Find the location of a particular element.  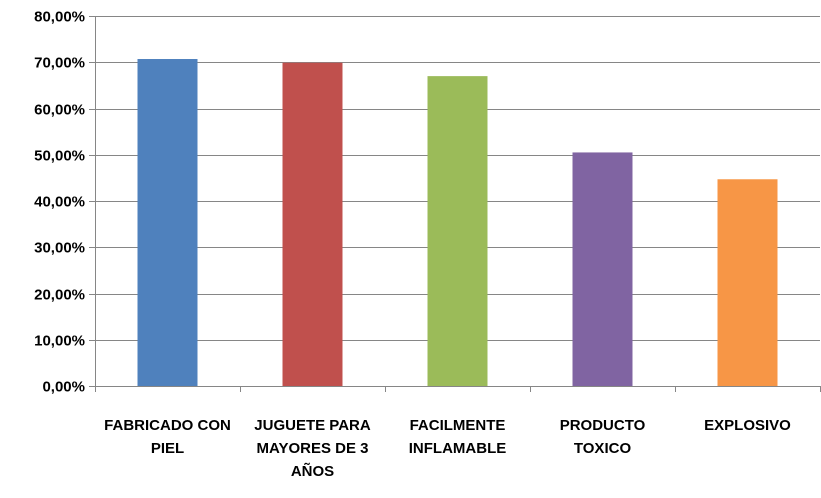

y-tick-label: 50,00% is located at coordinates (59, 156).